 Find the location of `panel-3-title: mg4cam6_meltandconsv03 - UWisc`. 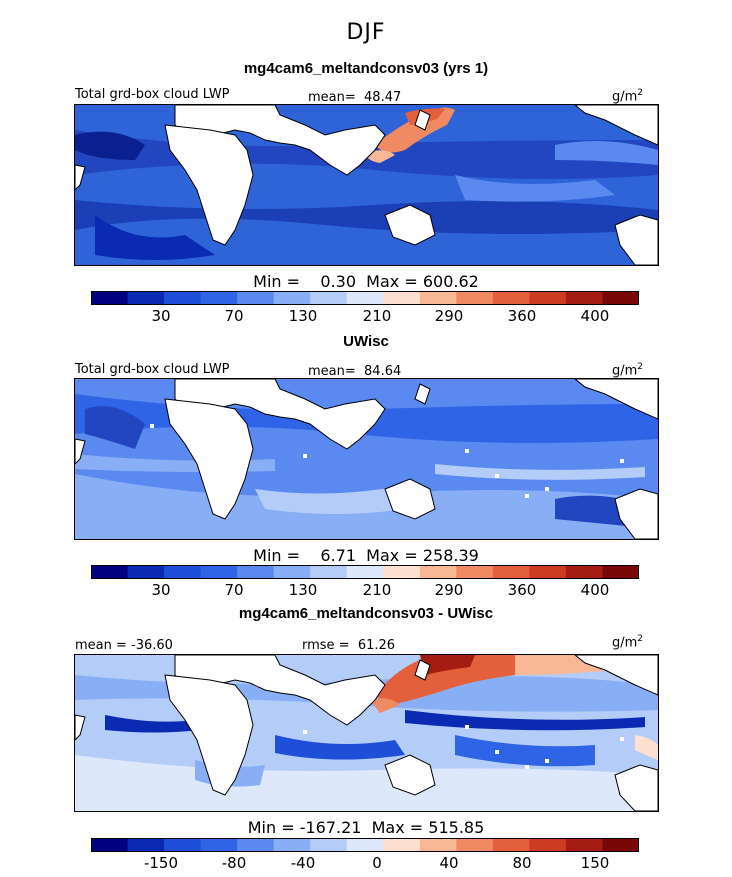

panel-3-title: mg4cam6_meltandconsv03 - UWisc is located at coordinates (366, 613).